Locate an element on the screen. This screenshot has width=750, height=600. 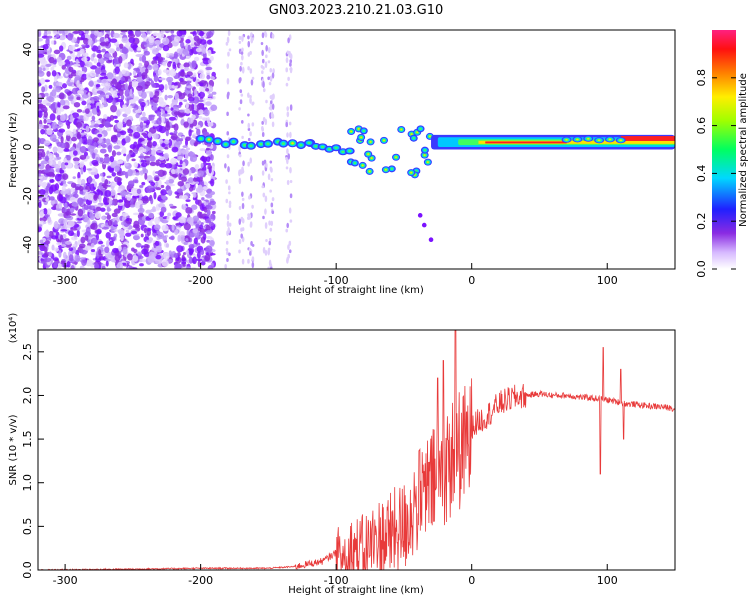
snr-xlabel: Height of straight line (km) is located at coordinates (356, 590).